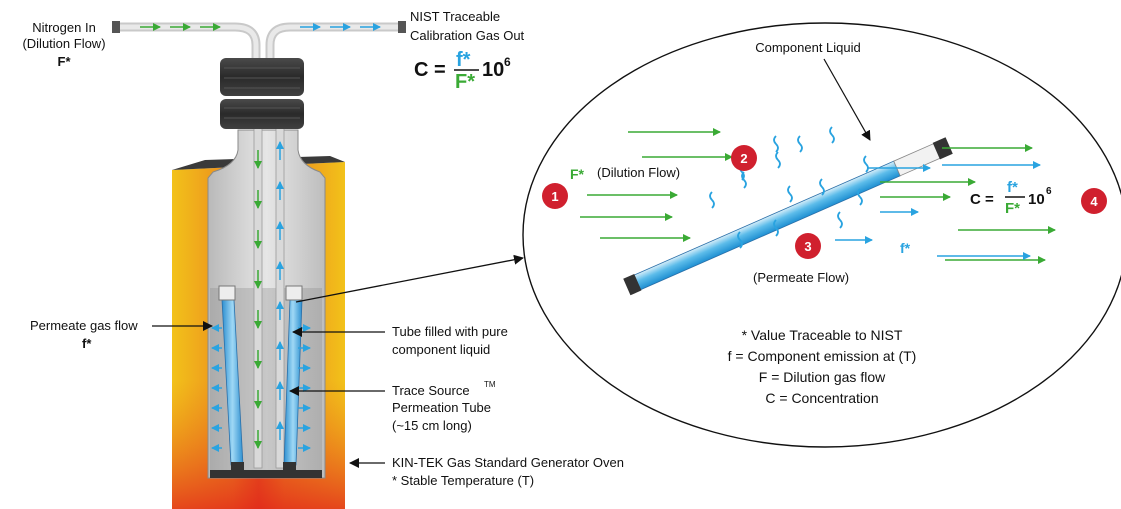 The width and height of the screenshot is (1121, 509). I want to click on note-line-4: C = Concentration, so click(821, 398).